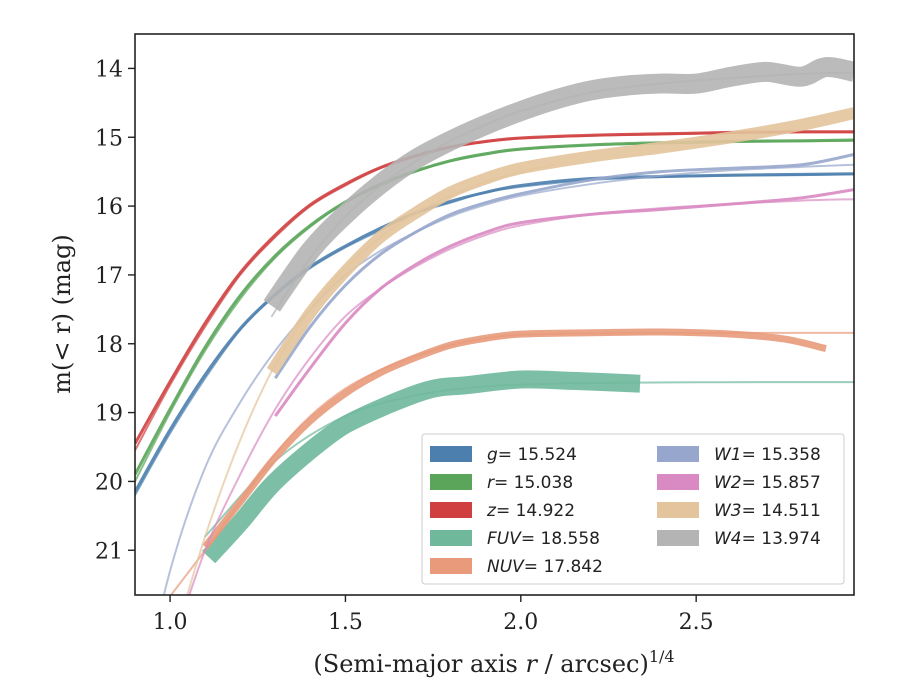  I want to click on y-tick-label: 16, so click(109, 207).